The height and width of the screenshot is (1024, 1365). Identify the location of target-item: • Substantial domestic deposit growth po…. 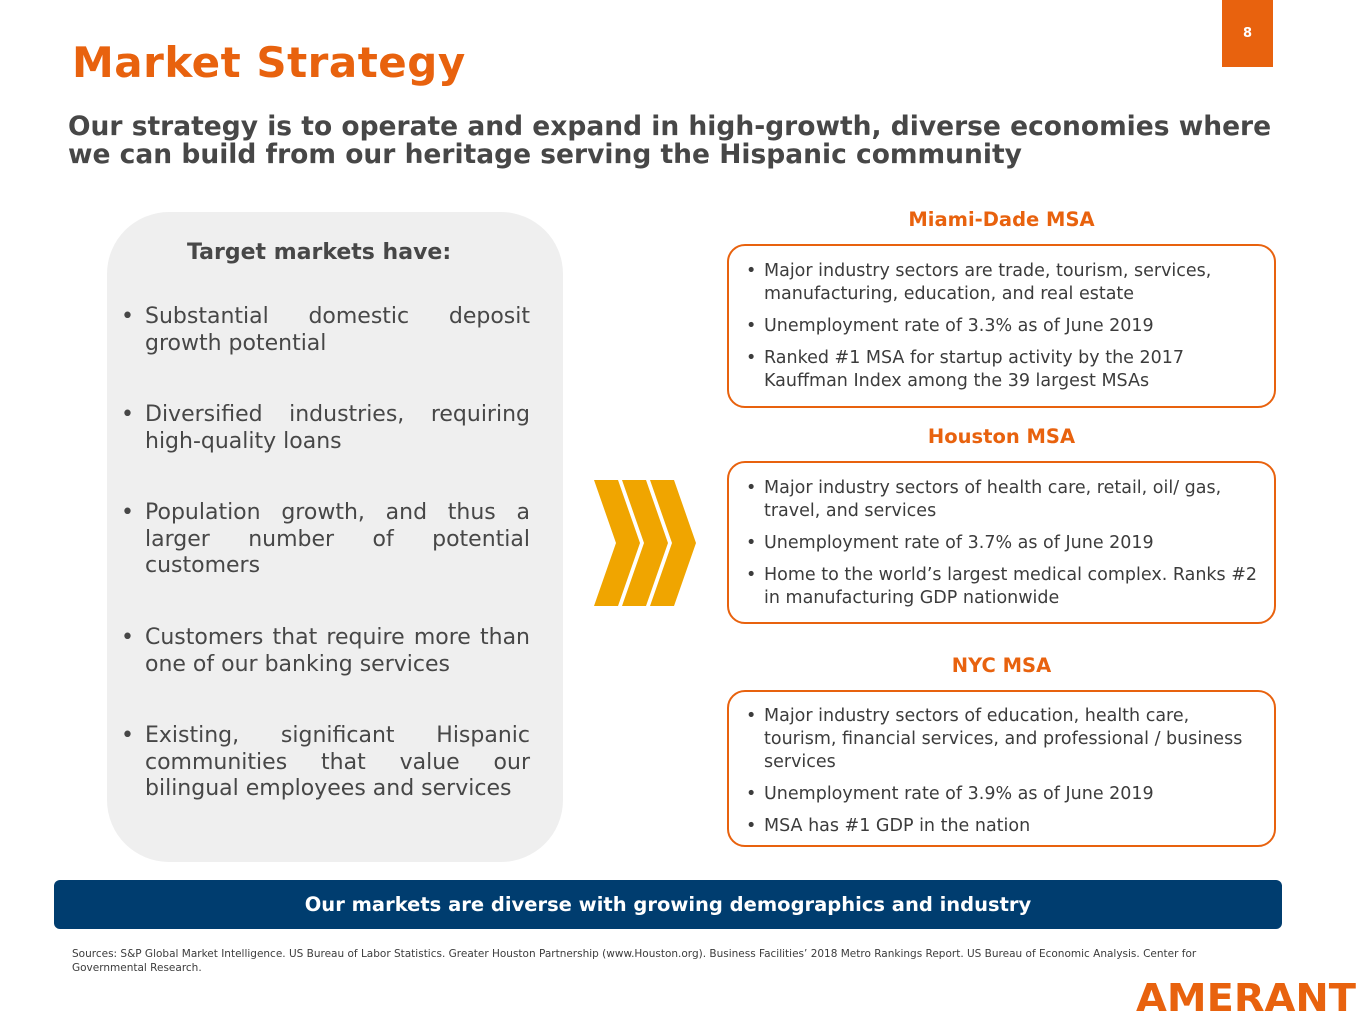
(325, 330).